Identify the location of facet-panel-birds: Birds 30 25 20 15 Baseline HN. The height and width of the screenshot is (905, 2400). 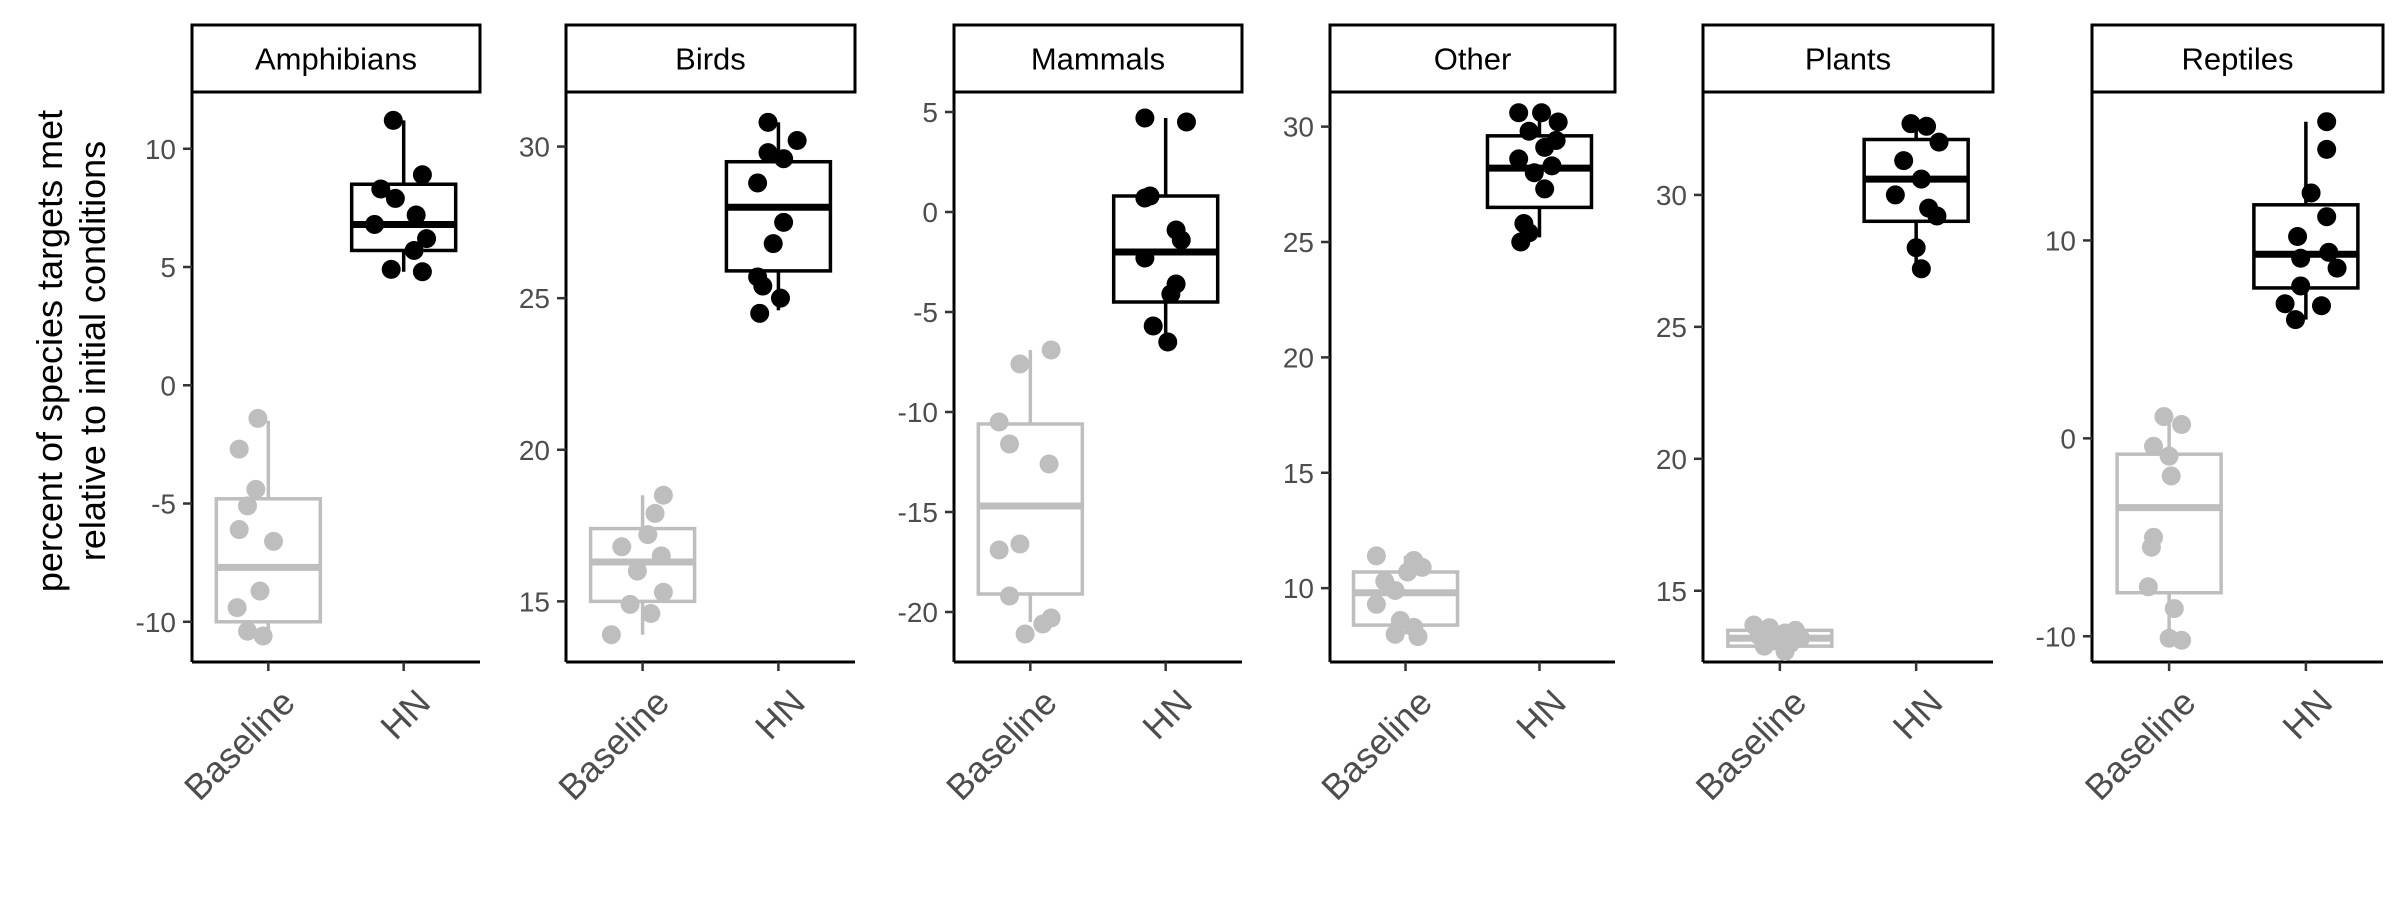
(688, 415).